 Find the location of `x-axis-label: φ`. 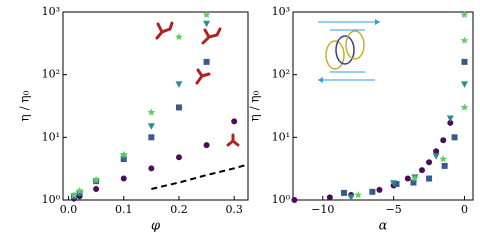

x-axis-label: φ is located at coordinates (156, 226).